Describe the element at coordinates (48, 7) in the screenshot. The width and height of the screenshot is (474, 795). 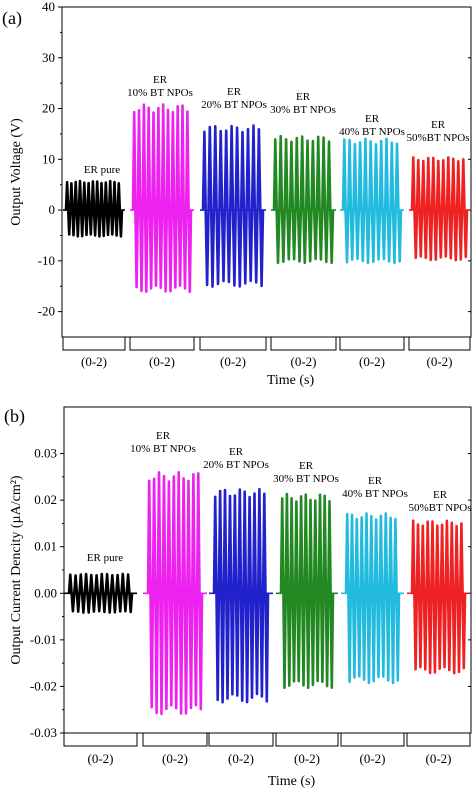
I see `y-tick-label: 40` at that location.